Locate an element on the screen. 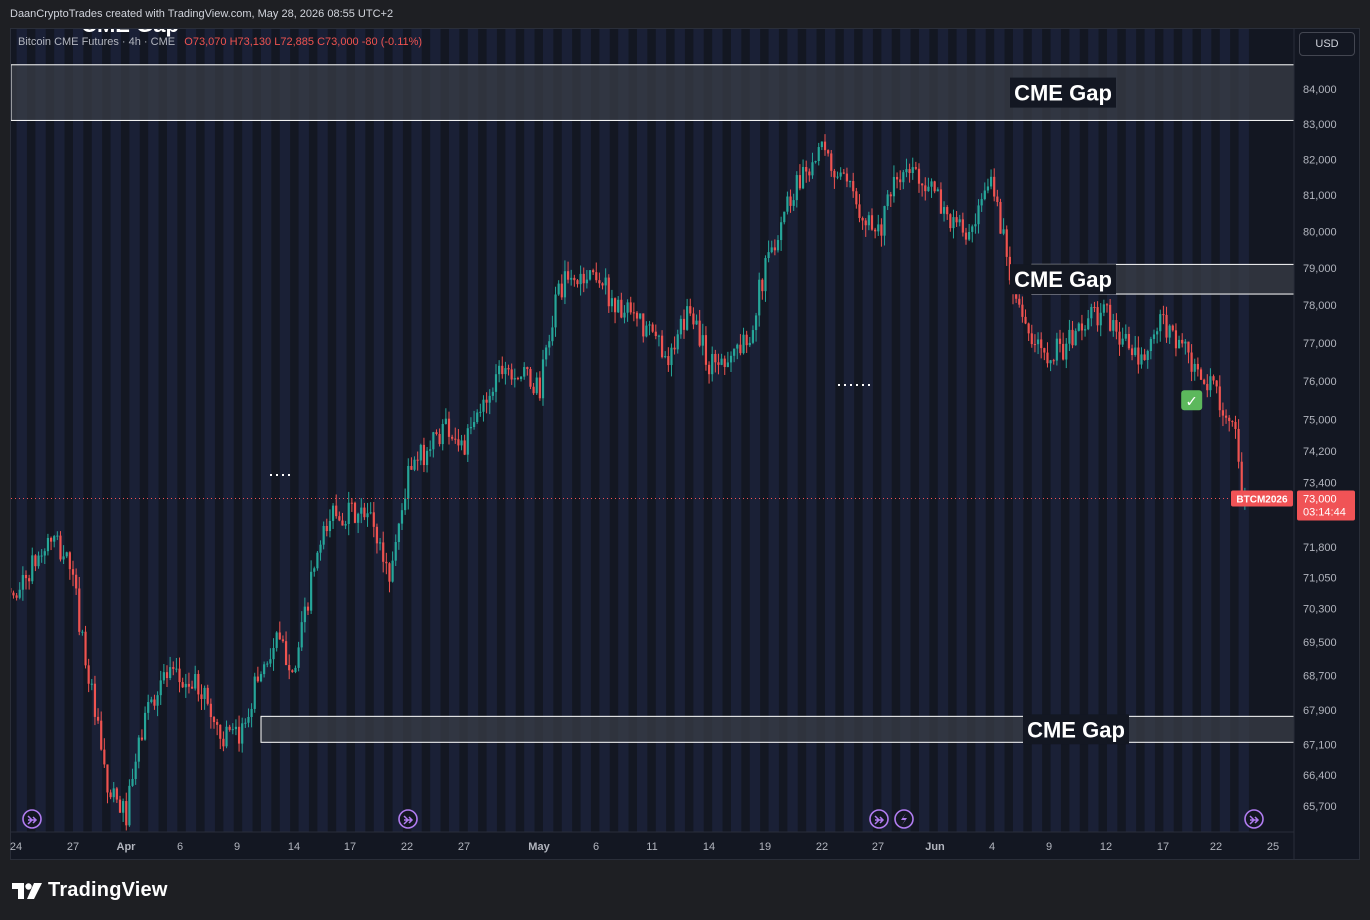  x-tick-label: 4 is located at coordinates (992, 847).